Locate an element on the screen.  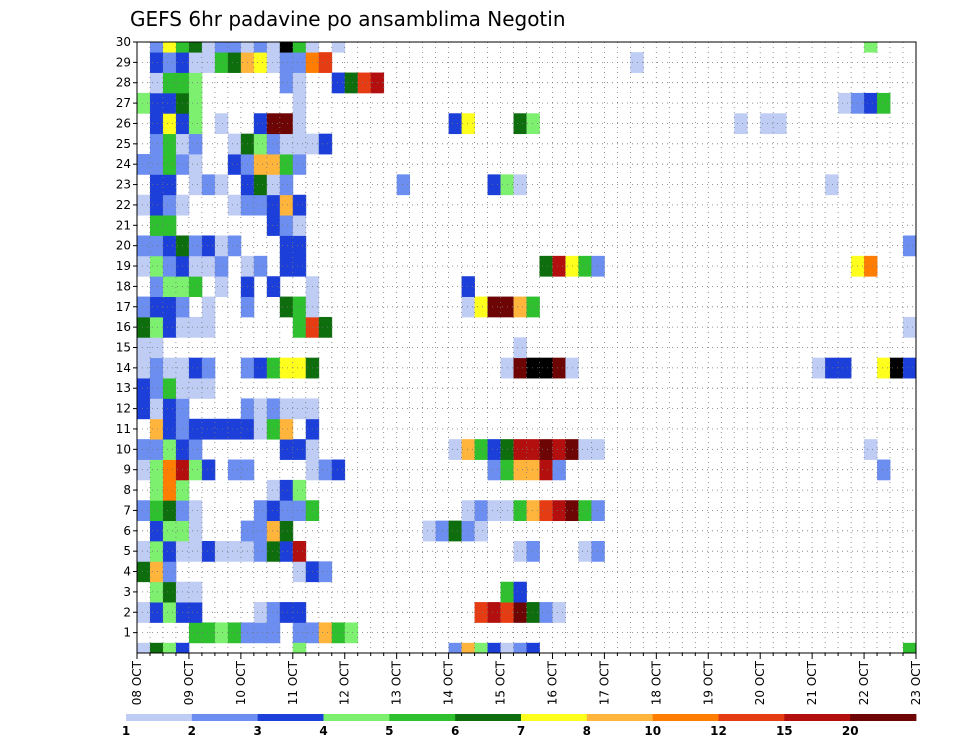
y-tick-label: 6 is located at coordinates (127, 531).